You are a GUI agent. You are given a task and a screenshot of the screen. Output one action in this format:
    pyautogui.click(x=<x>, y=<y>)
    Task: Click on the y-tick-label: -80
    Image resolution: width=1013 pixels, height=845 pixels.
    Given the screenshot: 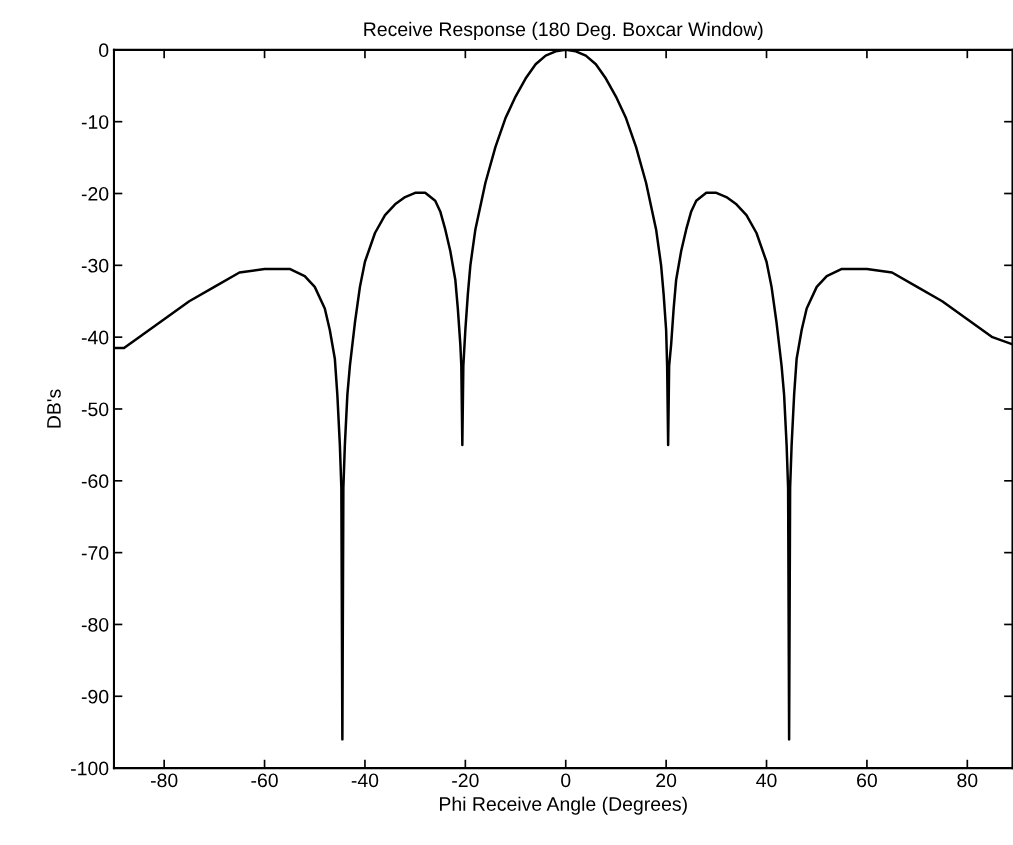 What is the action you would take?
    pyautogui.click(x=95, y=624)
    